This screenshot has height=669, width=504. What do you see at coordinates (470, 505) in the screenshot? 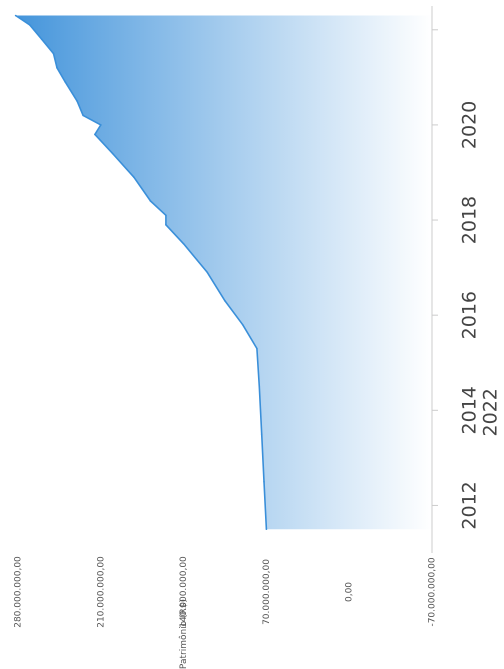
I see `x-tick-label: 2012` at bounding box center [470, 505].